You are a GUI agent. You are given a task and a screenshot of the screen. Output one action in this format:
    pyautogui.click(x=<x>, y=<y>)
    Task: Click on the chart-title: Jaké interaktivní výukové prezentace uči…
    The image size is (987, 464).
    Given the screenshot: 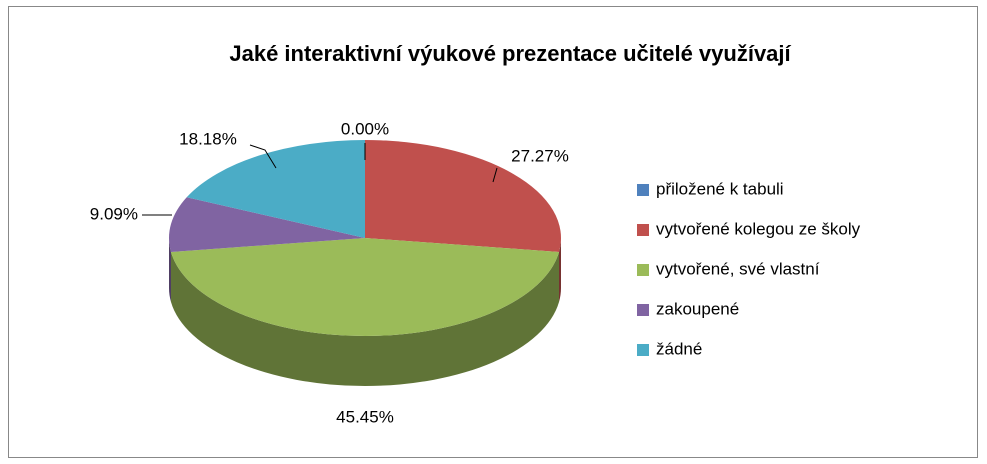 What is the action you would take?
    pyautogui.click(x=510, y=53)
    